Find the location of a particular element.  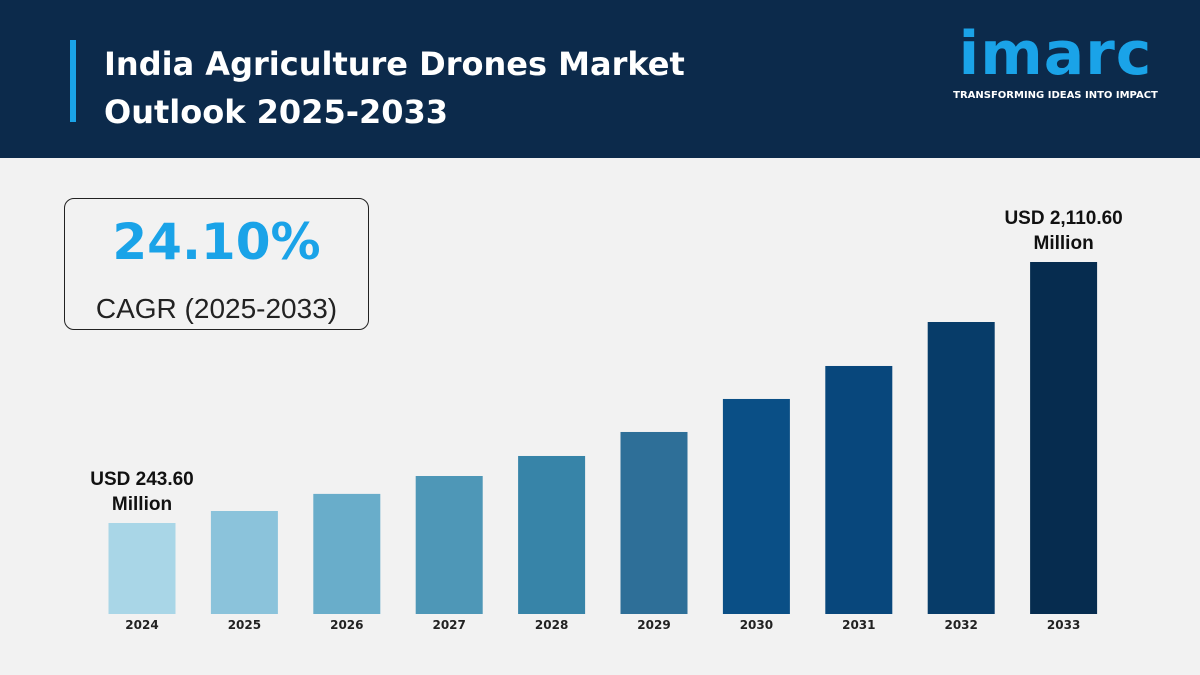

cagr-value: 24.10% is located at coordinates (216, 242).